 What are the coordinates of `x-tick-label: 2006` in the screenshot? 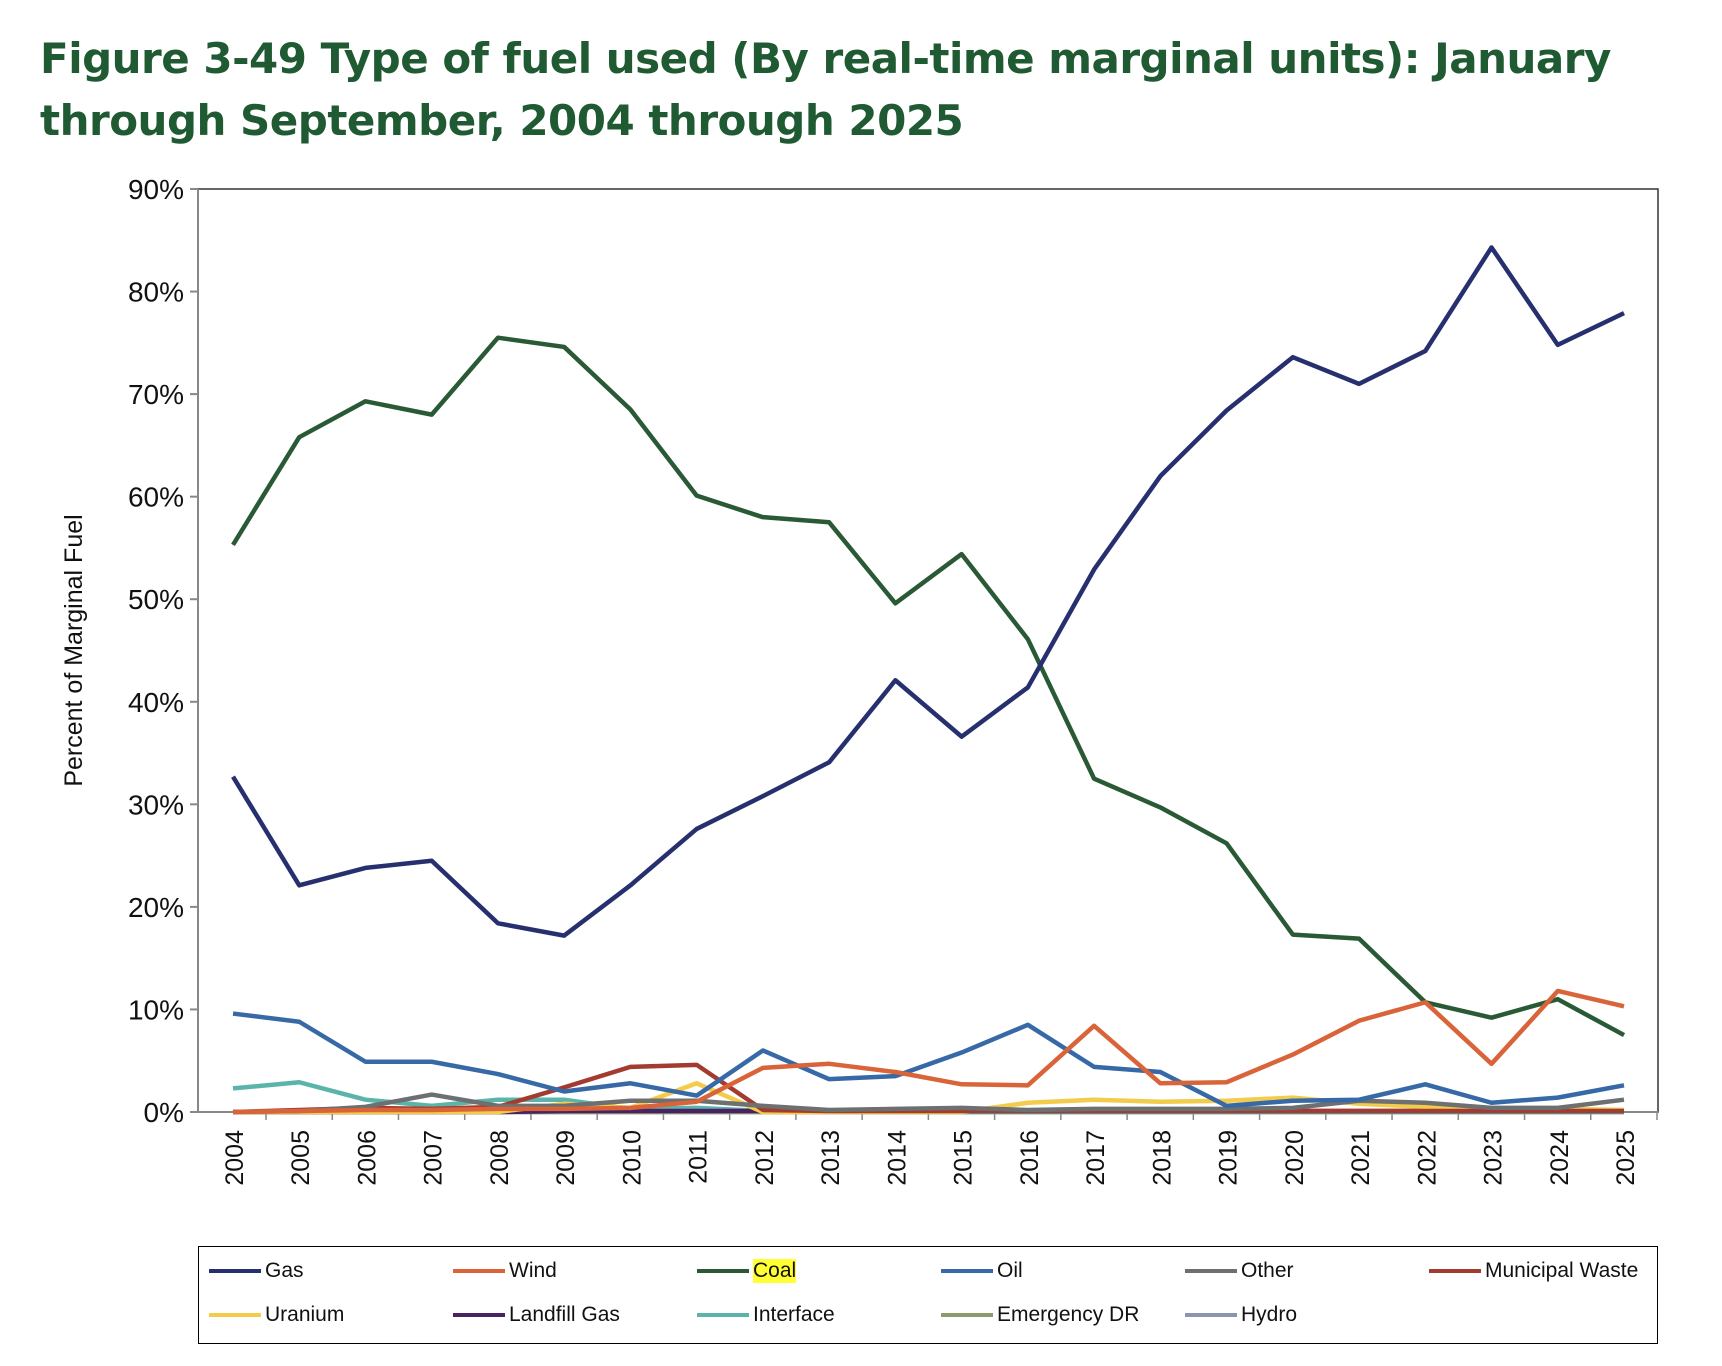 It's located at (367, 1158).